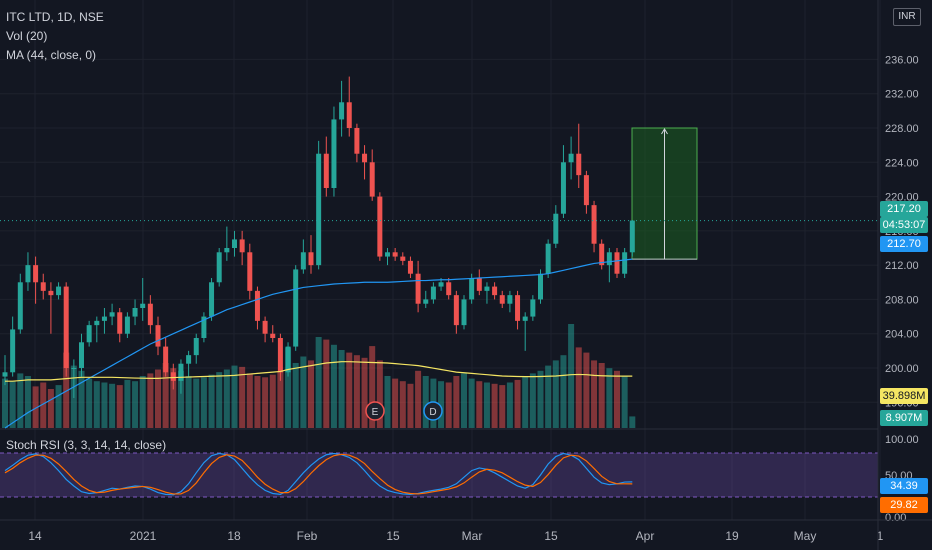  I want to click on vol-ma-value-tag: 39.898M, so click(904, 396).